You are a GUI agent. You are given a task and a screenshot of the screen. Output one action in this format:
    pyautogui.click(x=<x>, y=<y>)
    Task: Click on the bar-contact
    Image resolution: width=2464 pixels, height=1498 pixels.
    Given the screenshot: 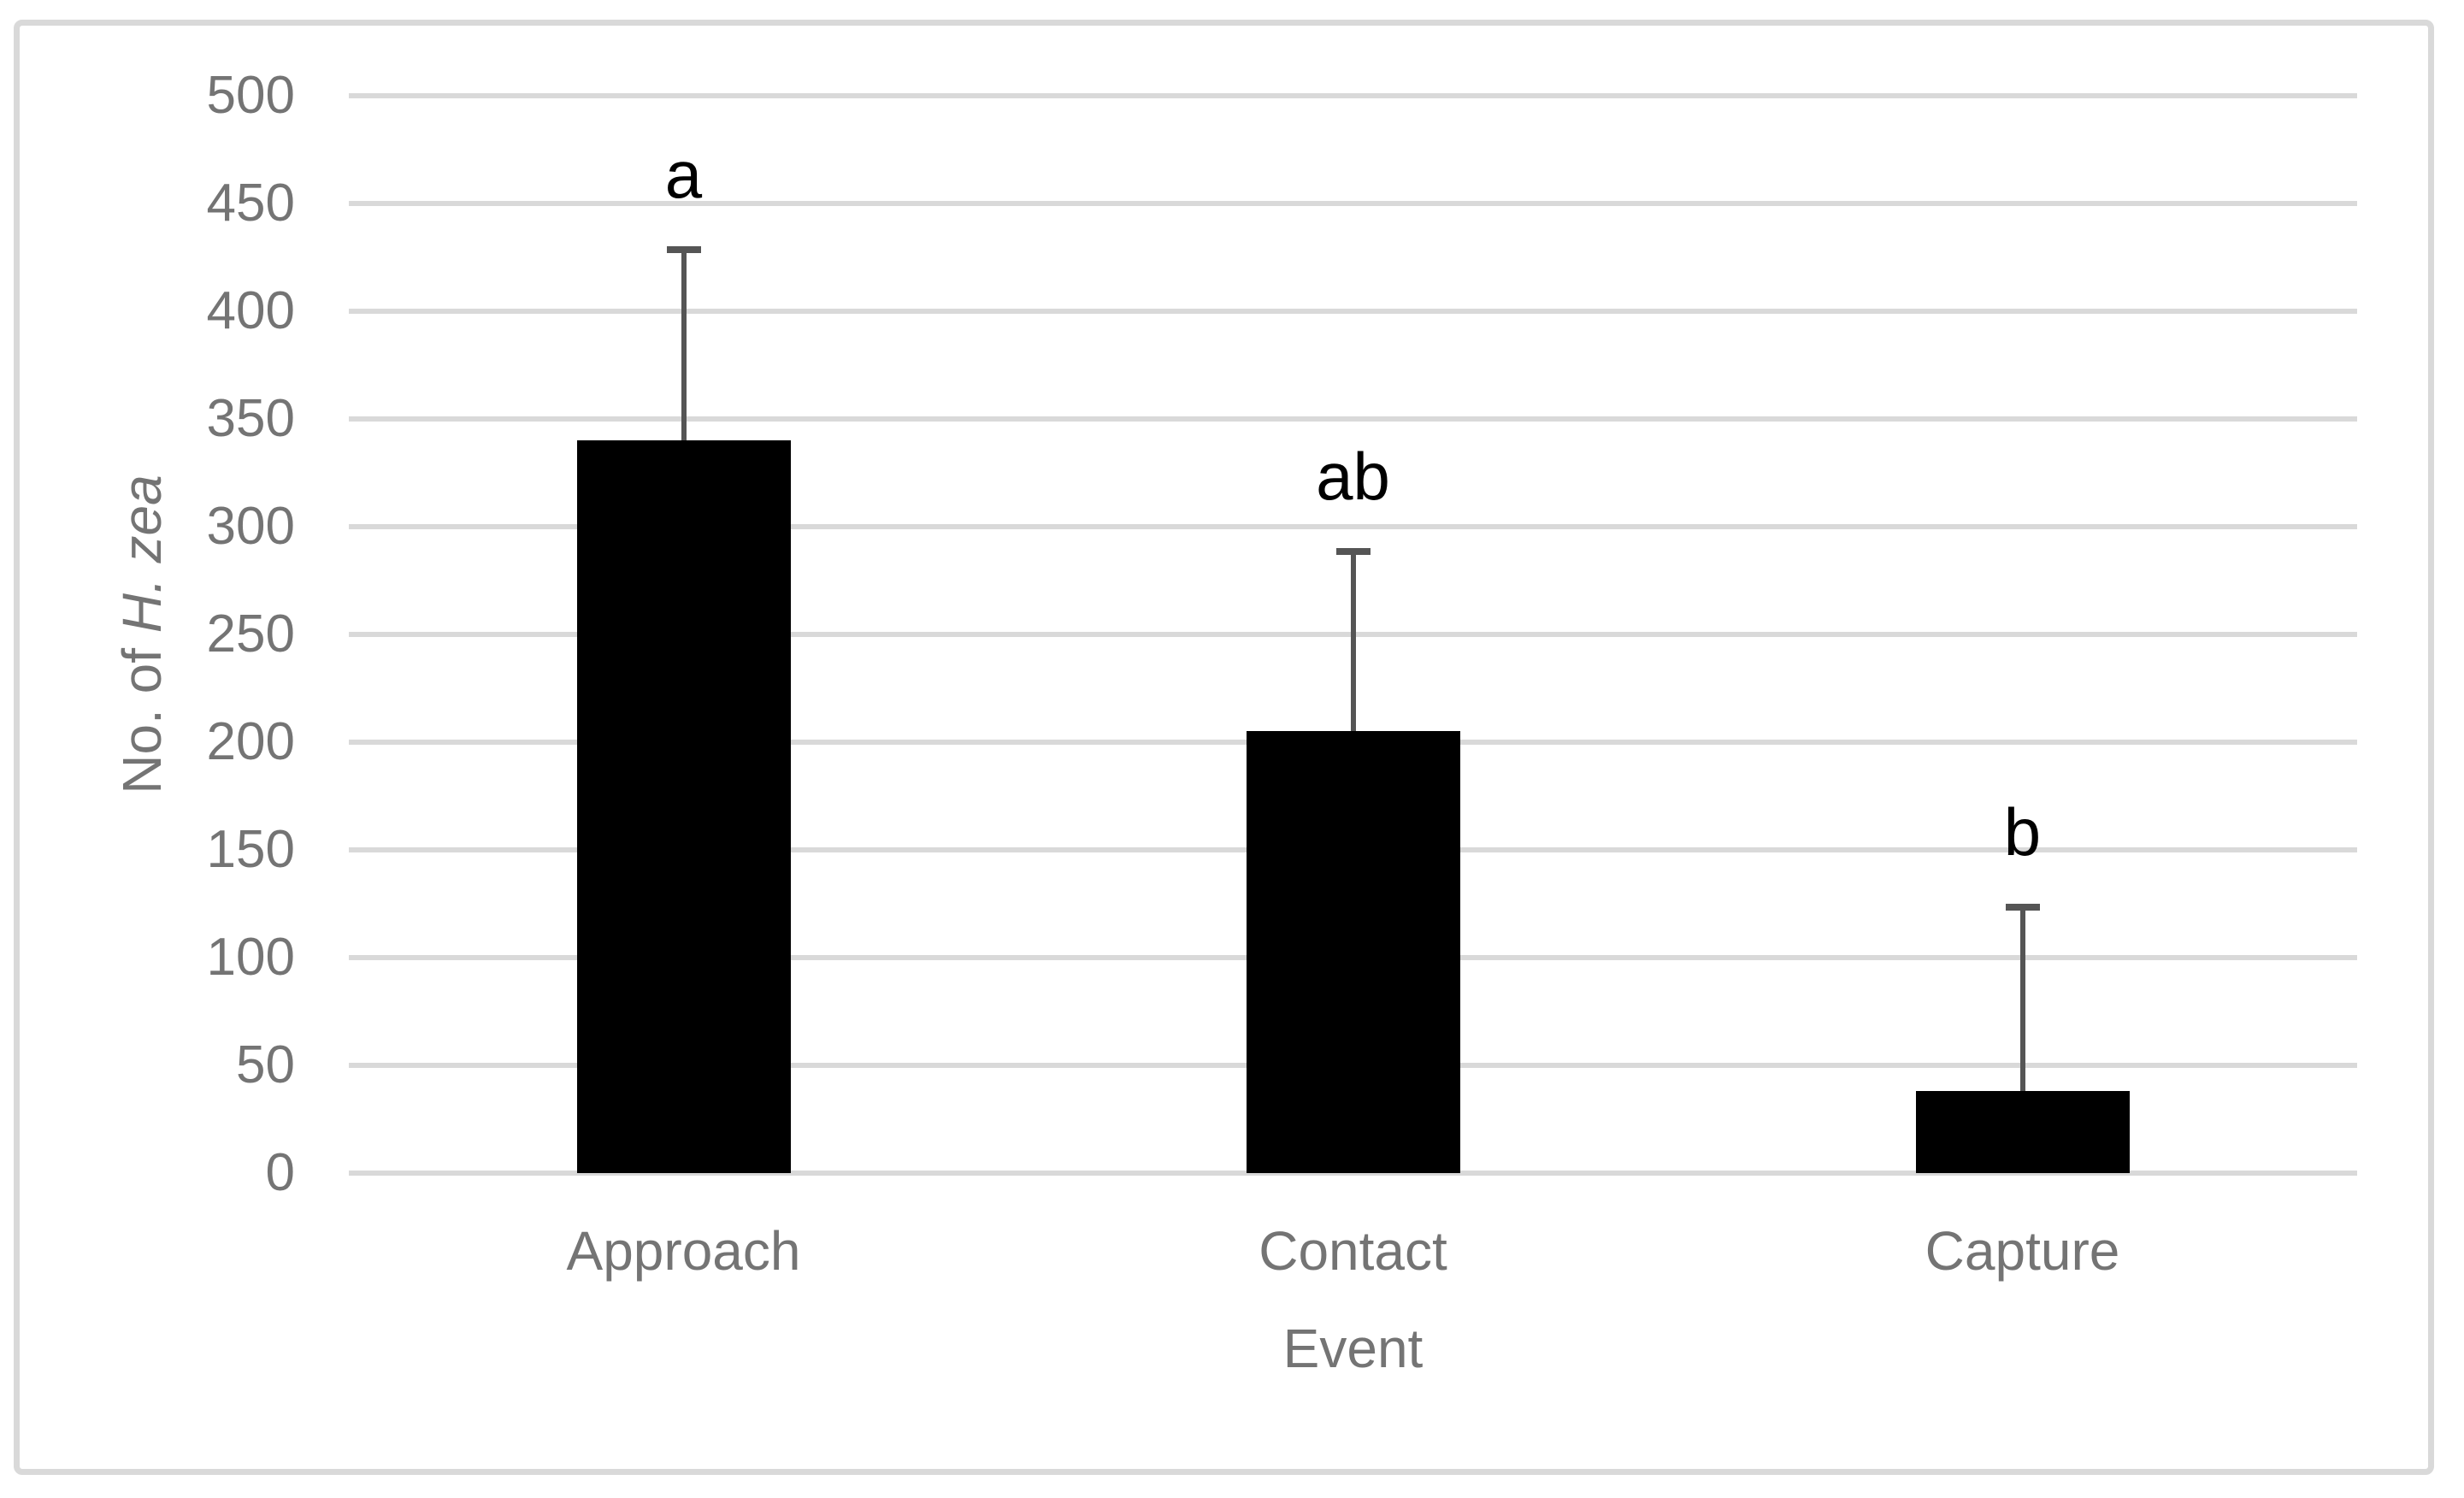 What is the action you would take?
    pyautogui.click(x=1353, y=952)
    